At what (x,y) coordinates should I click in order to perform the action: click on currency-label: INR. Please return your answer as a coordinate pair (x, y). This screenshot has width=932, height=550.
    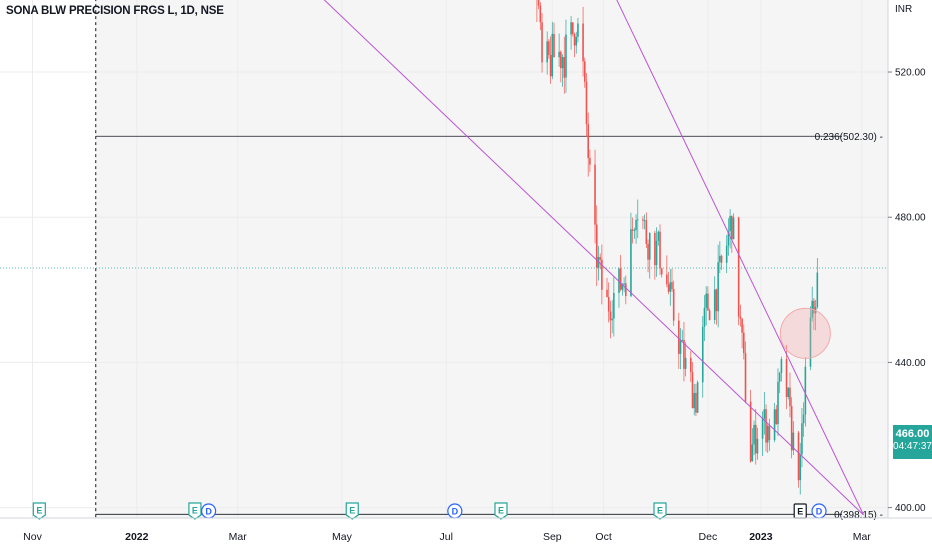
    Looking at the image, I should click on (904, 9).